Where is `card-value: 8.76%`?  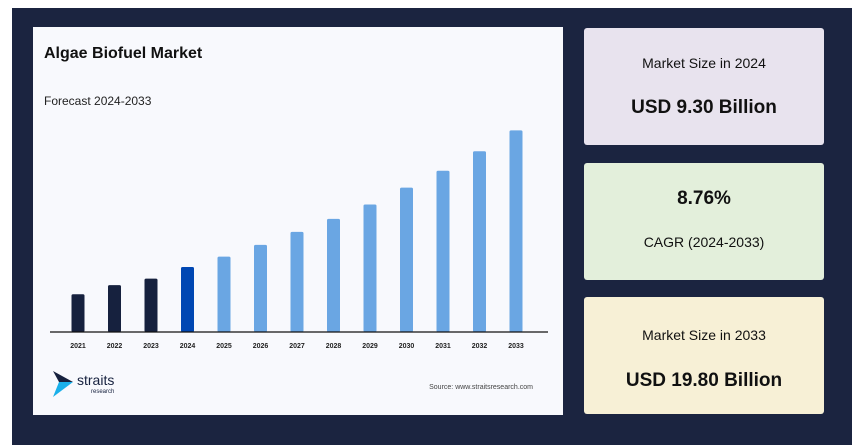 card-value: 8.76% is located at coordinates (704, 198).